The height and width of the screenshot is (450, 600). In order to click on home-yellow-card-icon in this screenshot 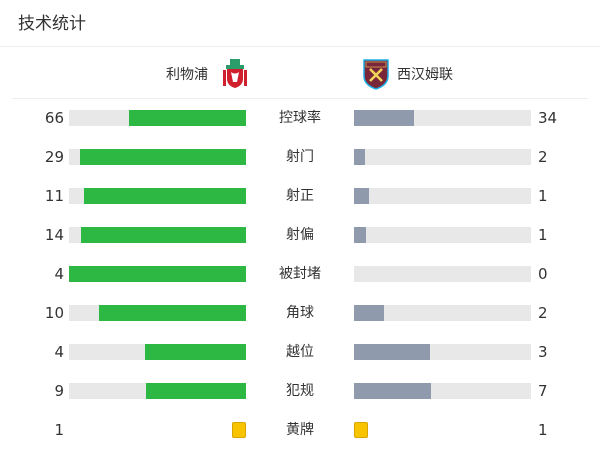, I will do `click(239, 430)`.